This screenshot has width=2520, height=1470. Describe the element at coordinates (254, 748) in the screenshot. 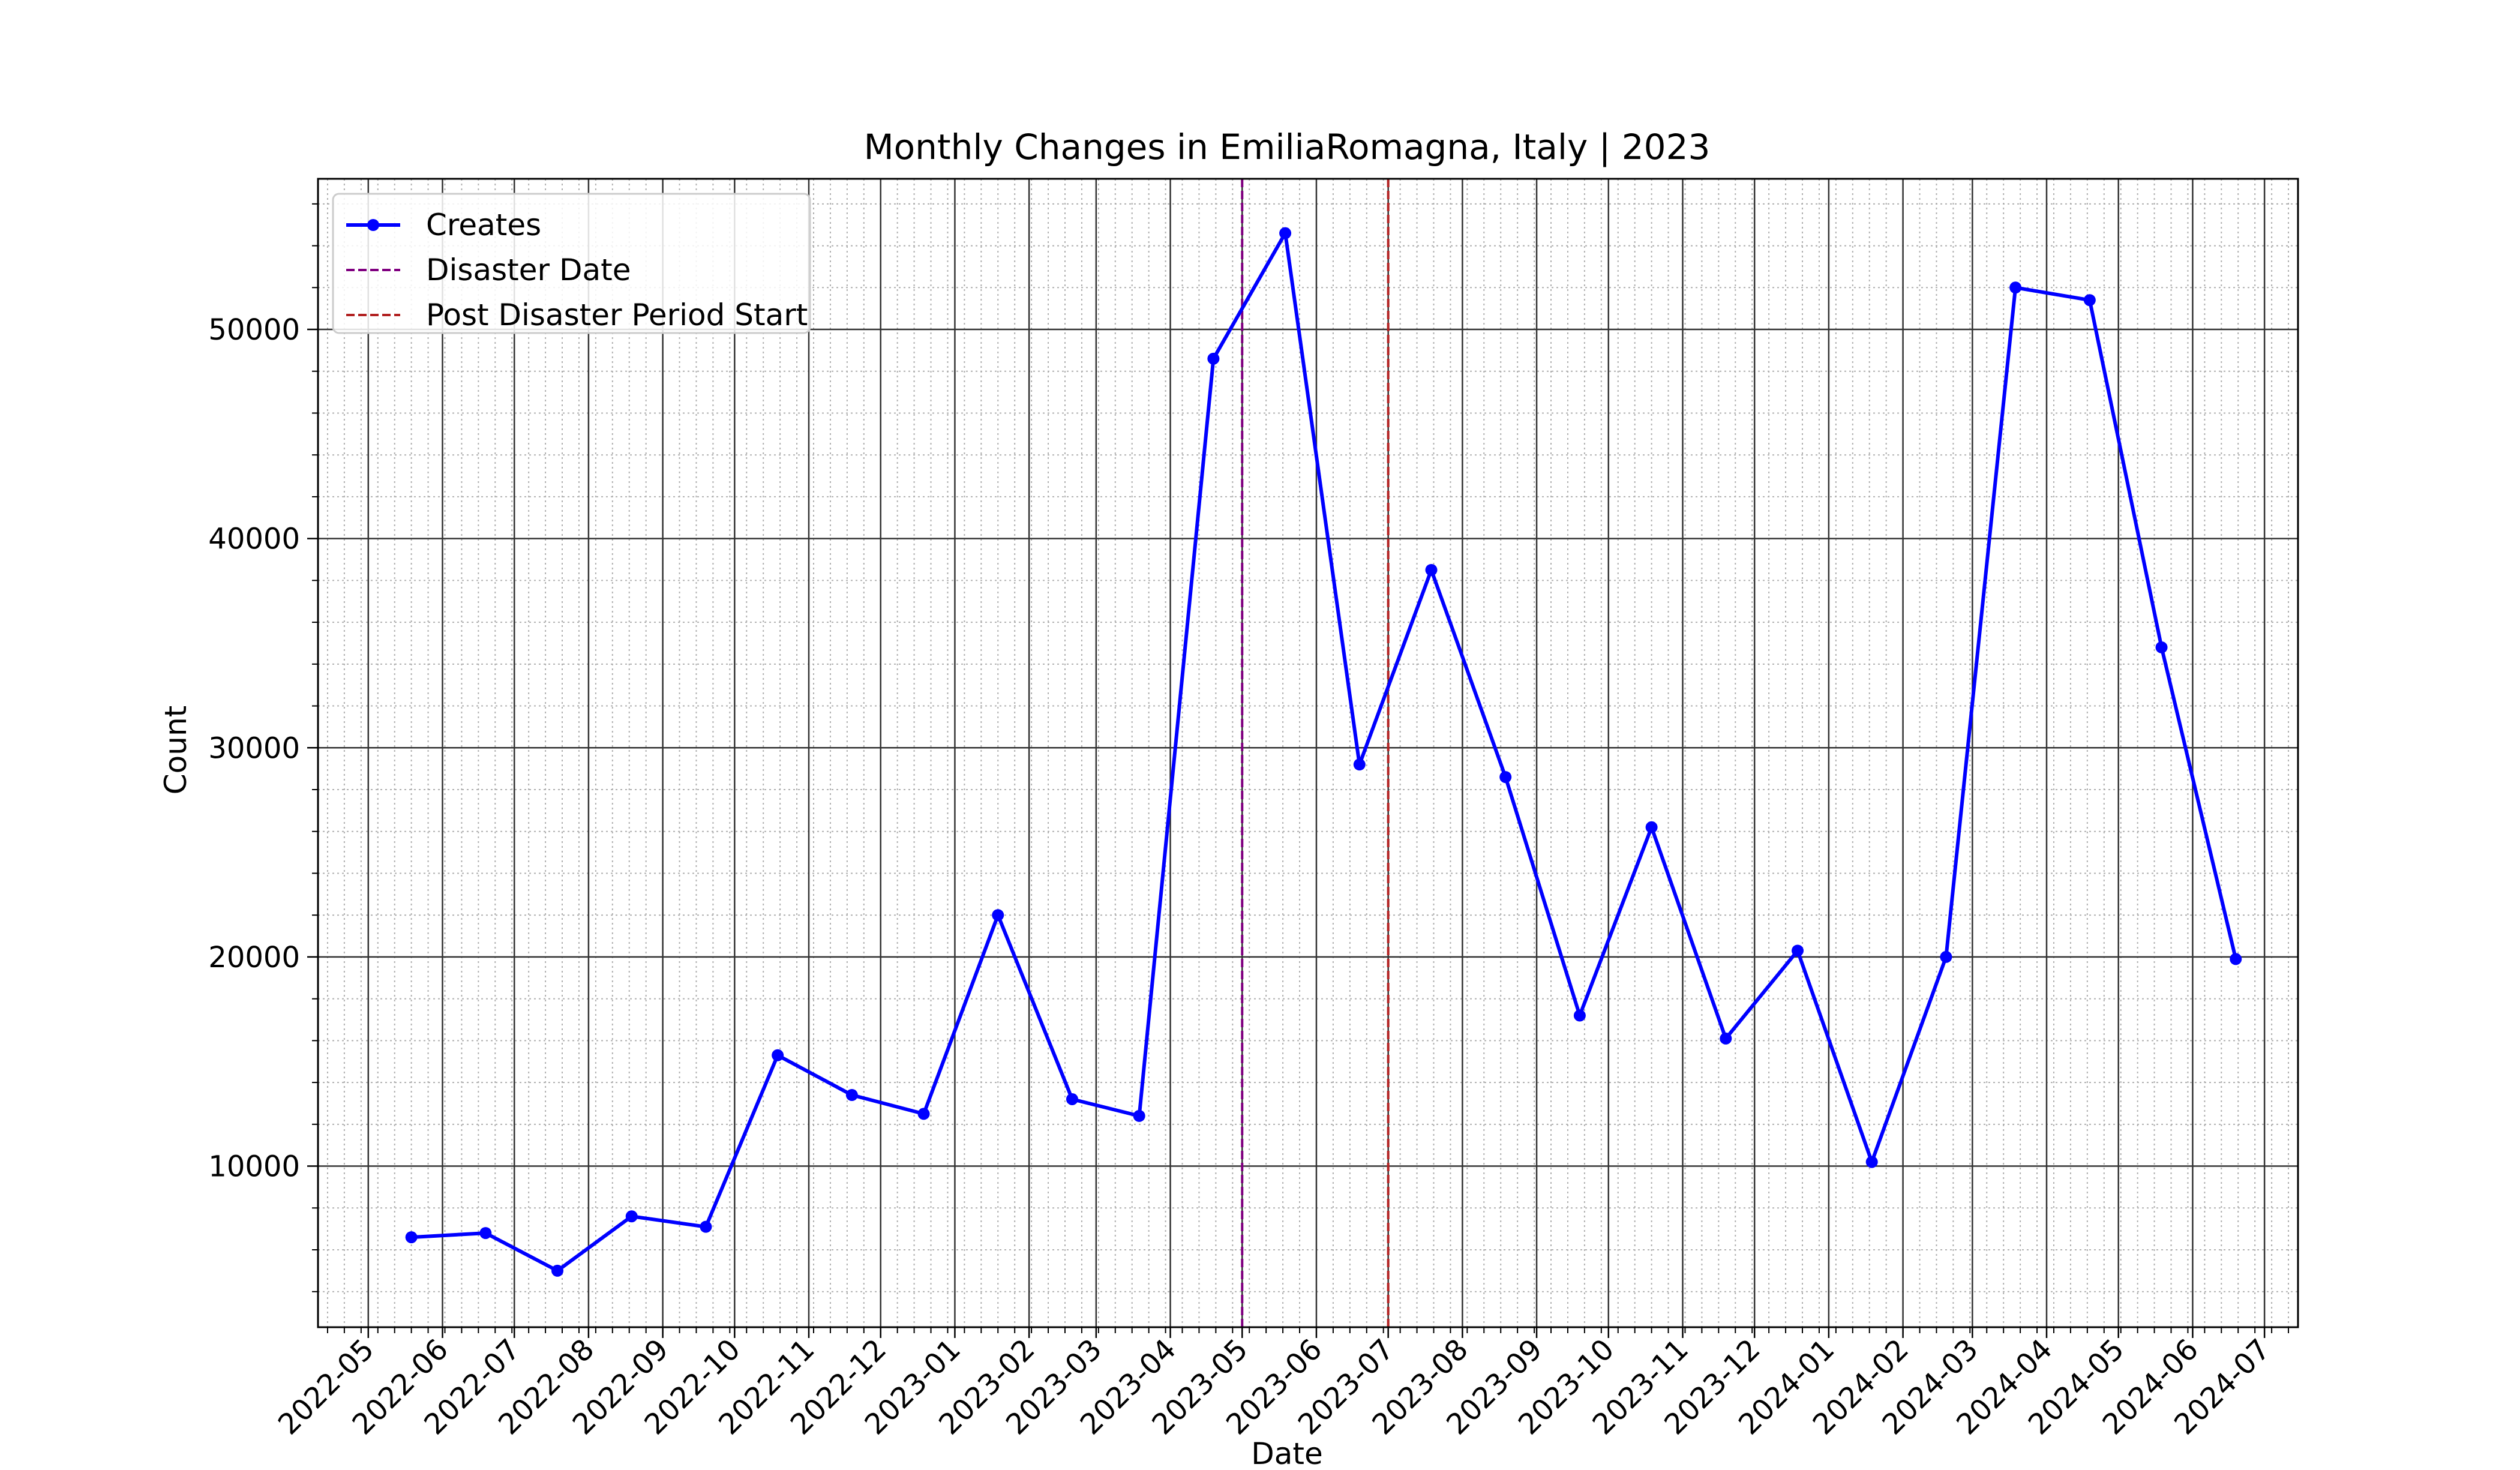

I see `y-tick-label: 30000` at that location.